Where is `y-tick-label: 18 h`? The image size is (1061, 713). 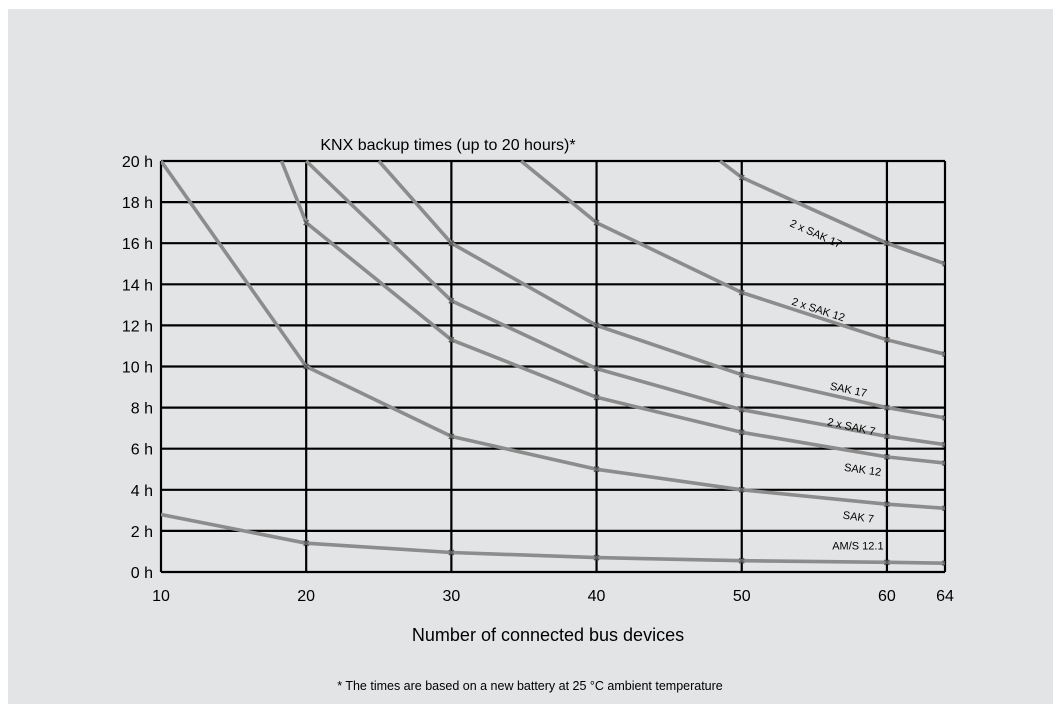 y-tick-label: 18 h is located at coordinates (137, 203).